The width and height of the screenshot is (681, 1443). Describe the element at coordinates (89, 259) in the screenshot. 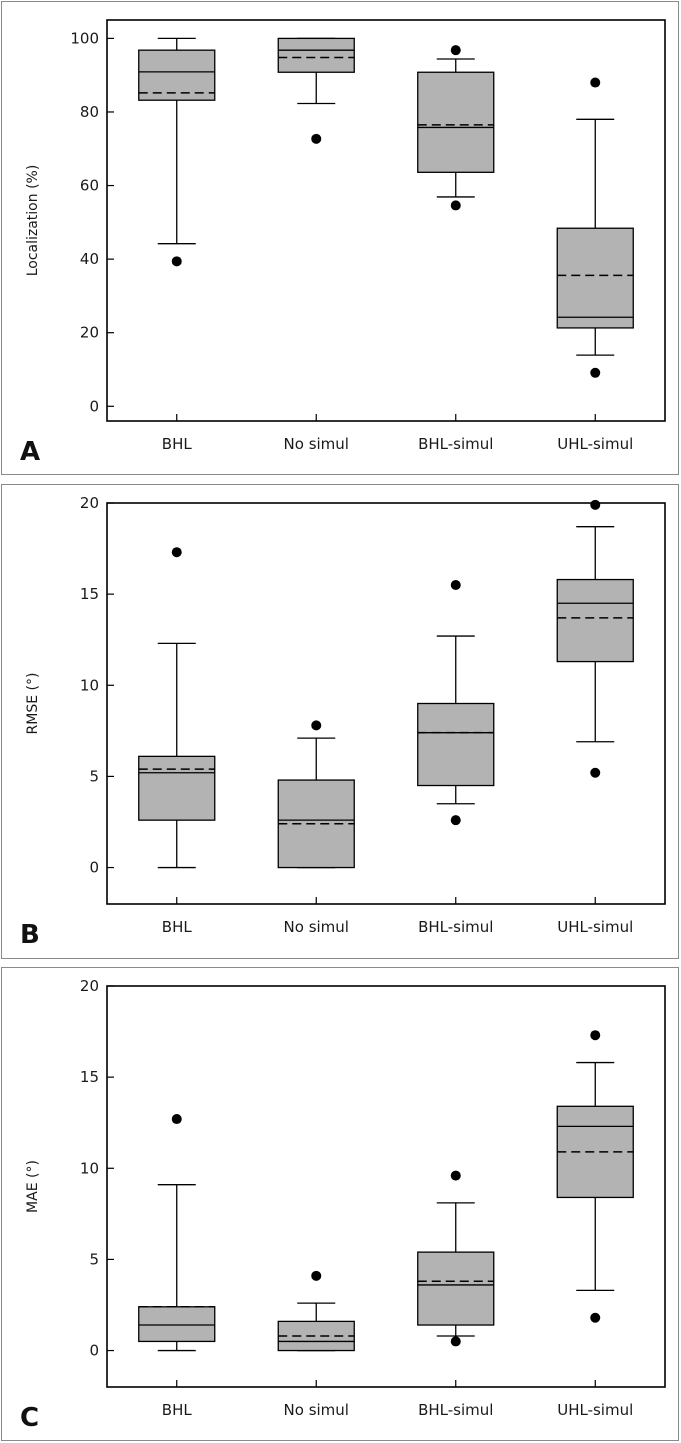

I see `y-tick-label: 40` at that location.